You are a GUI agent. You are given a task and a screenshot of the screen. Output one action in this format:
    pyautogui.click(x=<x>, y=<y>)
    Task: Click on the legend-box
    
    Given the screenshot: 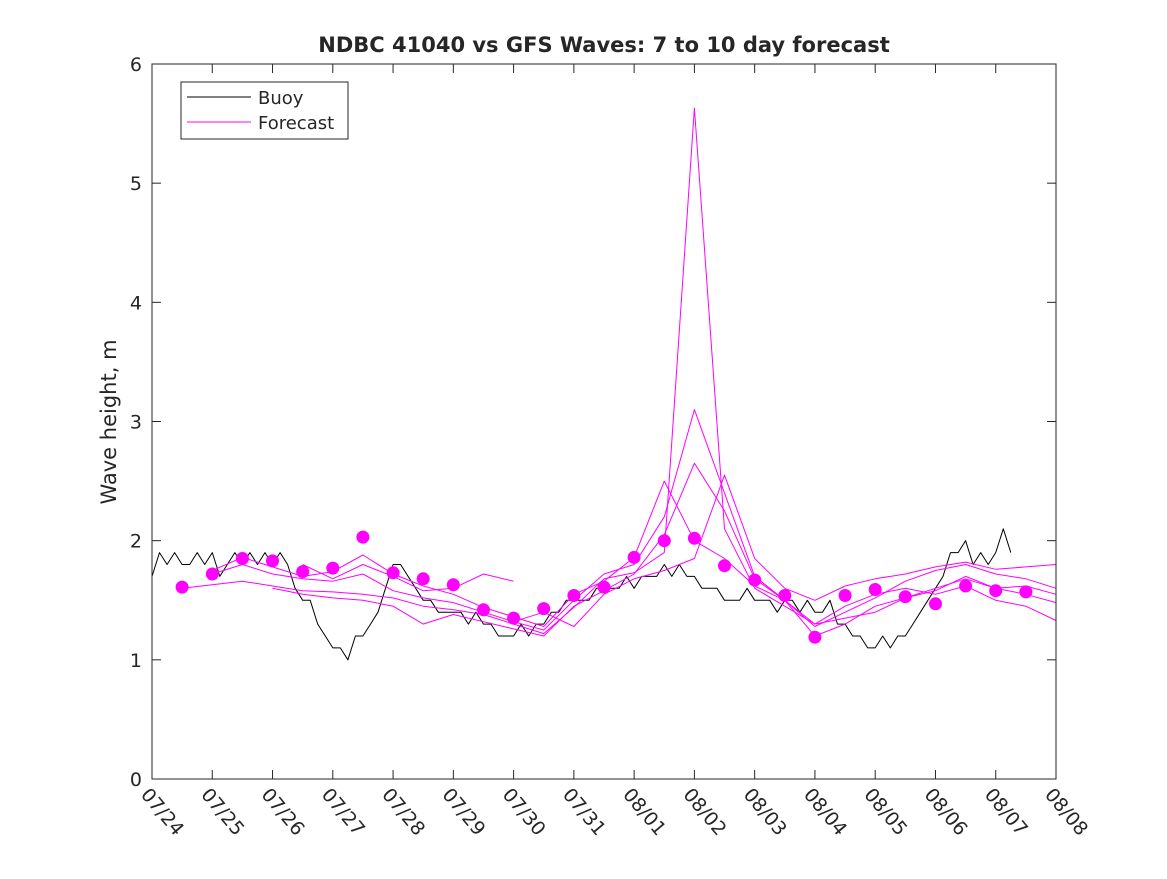 What is the action you would take?
    pyautogui.click(x=264, y=110)
    